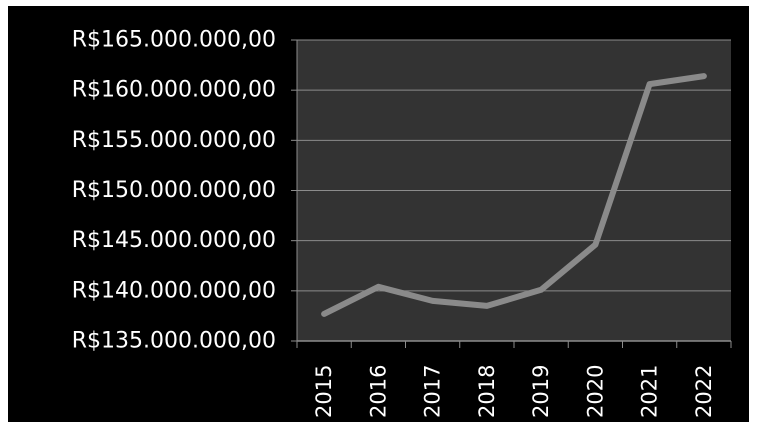  What do you see at coordinates (174, 140) in the screenshot?
I see `y-axis-tick-label: R$155.000.000,00` at bounding box center [174, 140].